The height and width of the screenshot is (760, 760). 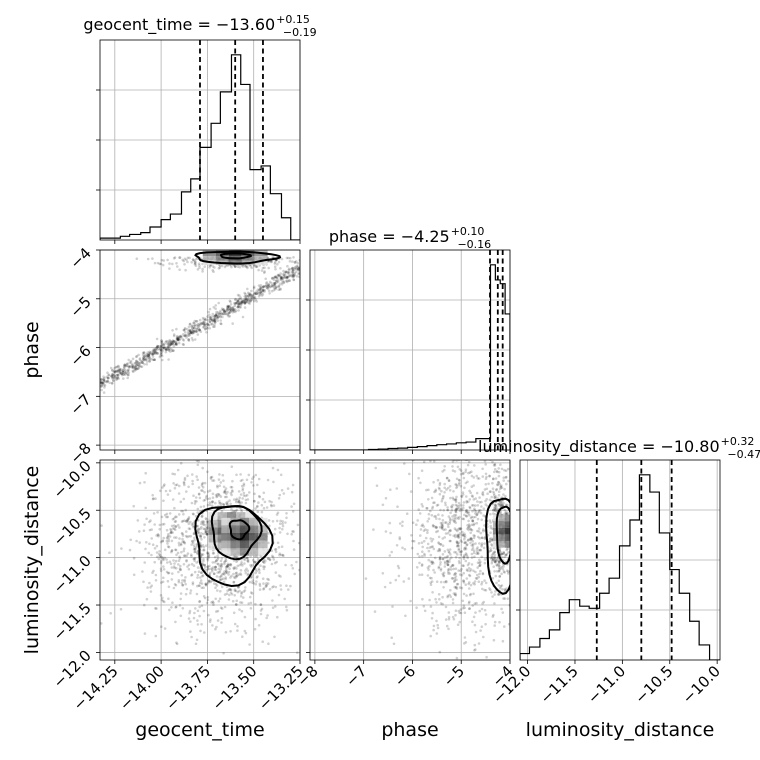 What do you see at coordinates (236, 256) in the screenshot?
I see `contour-line` at bounding box center [236, 256].